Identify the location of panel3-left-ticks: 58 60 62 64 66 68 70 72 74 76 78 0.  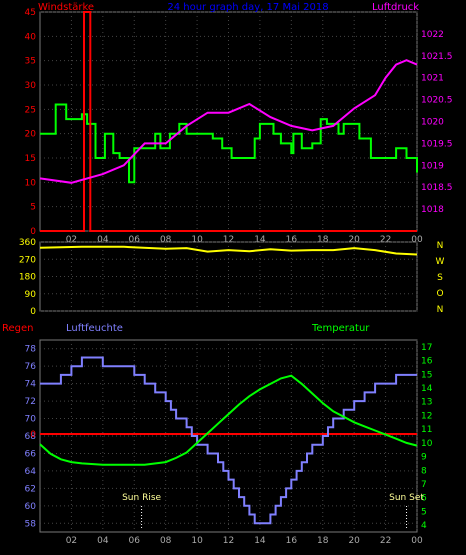
(31, 437).